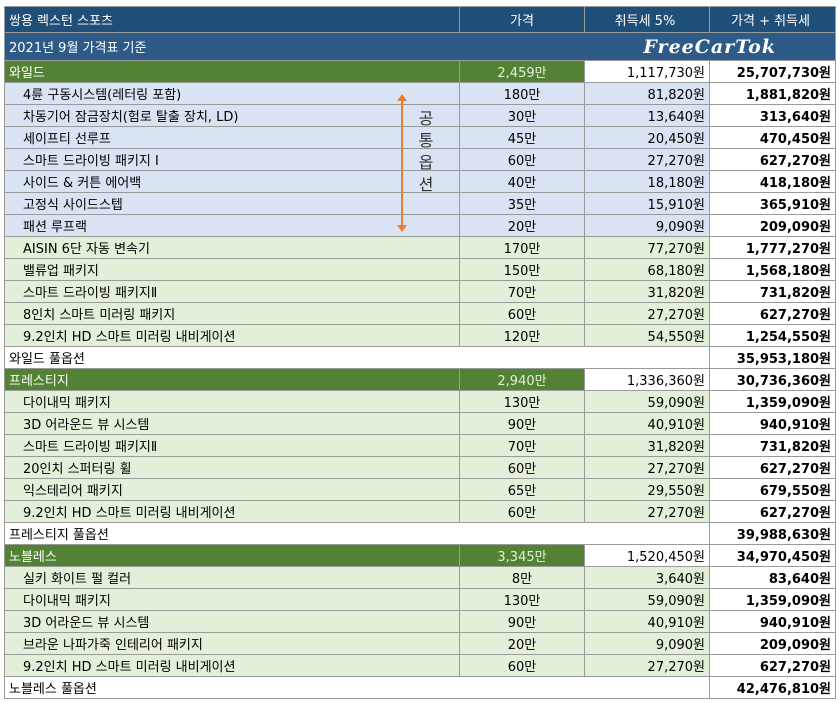 This screenshot has width=840, height=703. What do you see at coordinates (773, 423) in the screenshot?
I see `total-cell: 940,910원` at bounding box center [773, 423].